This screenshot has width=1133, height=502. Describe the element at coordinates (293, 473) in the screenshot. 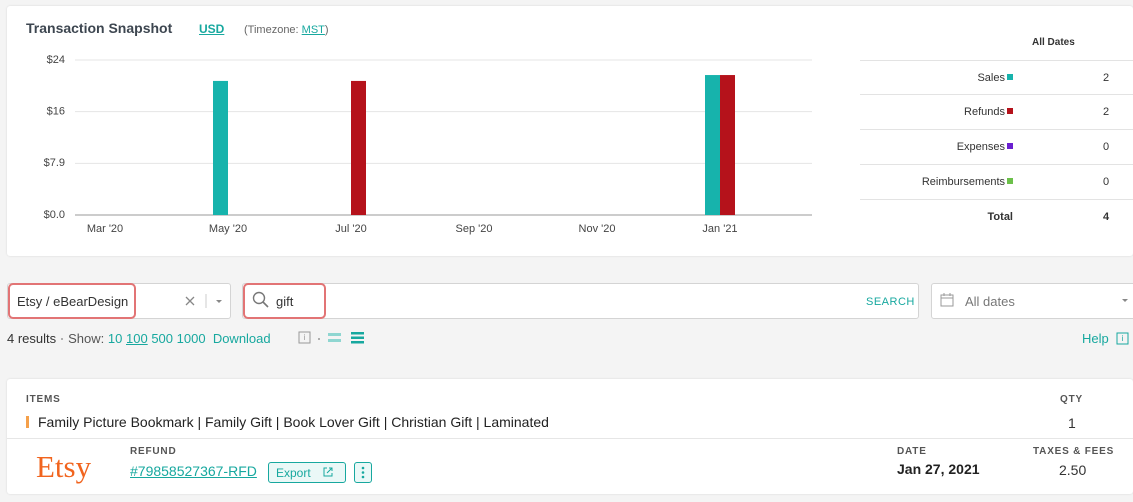

I see `export-label: Export` at that location.